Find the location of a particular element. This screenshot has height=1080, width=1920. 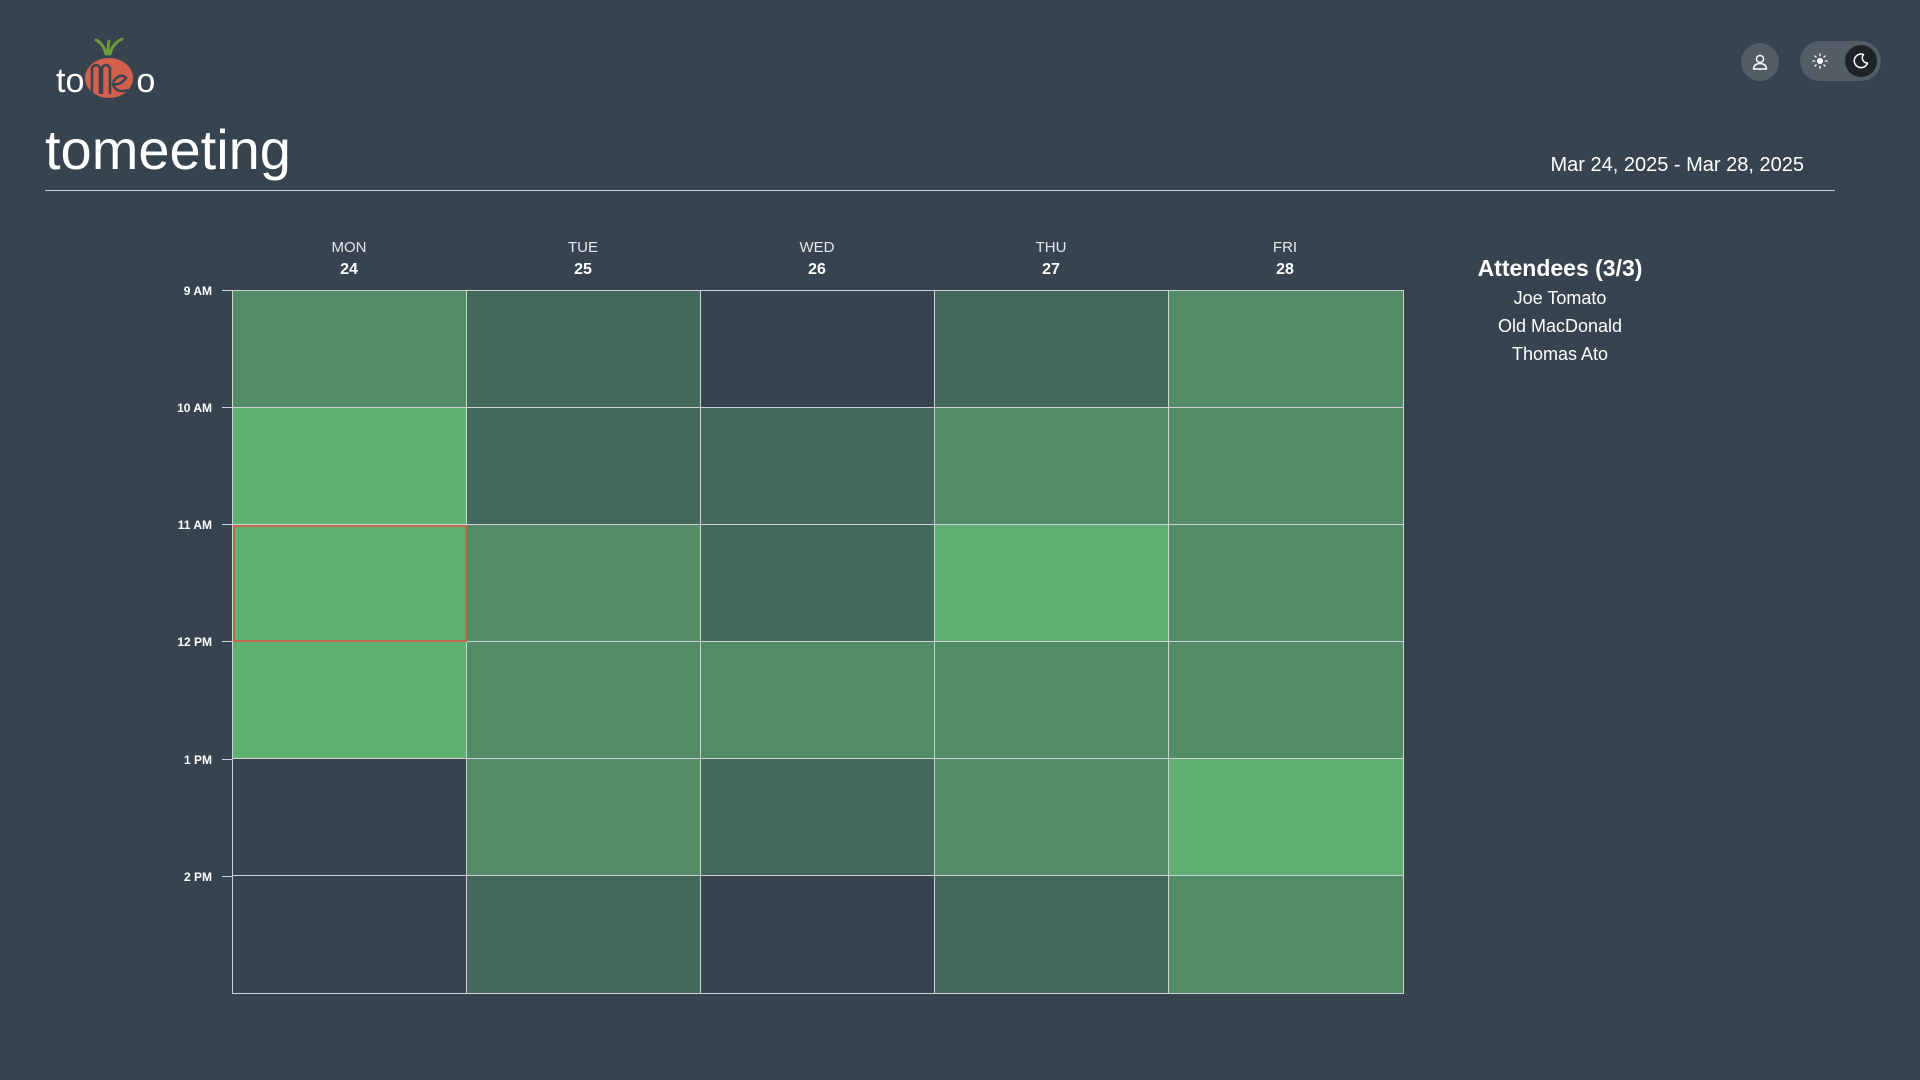

time-slot-fri-9am is located at coordinates (1286, 349).